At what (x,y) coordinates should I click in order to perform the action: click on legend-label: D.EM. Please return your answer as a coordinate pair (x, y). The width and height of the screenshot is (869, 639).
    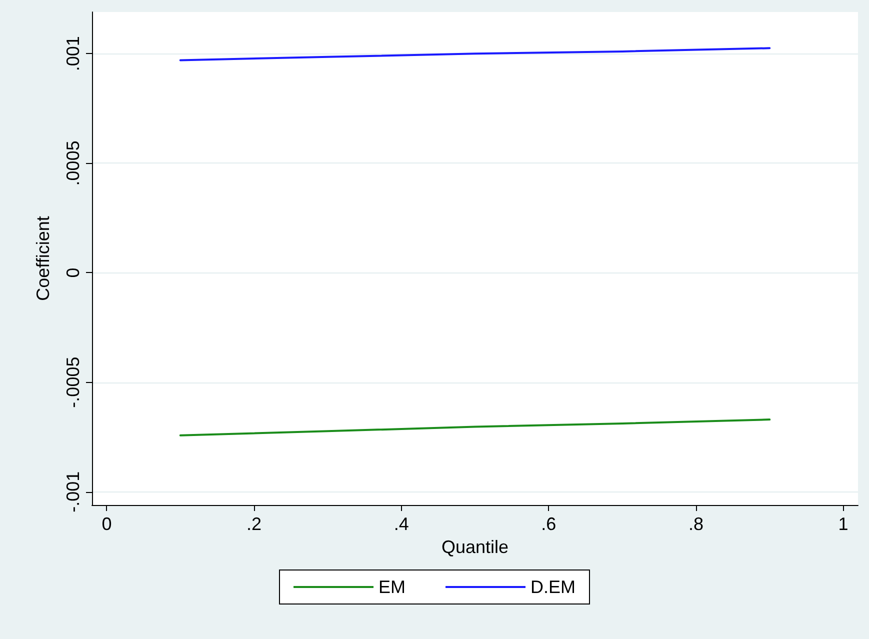
    Looking at the image, I should click on (553, 587).